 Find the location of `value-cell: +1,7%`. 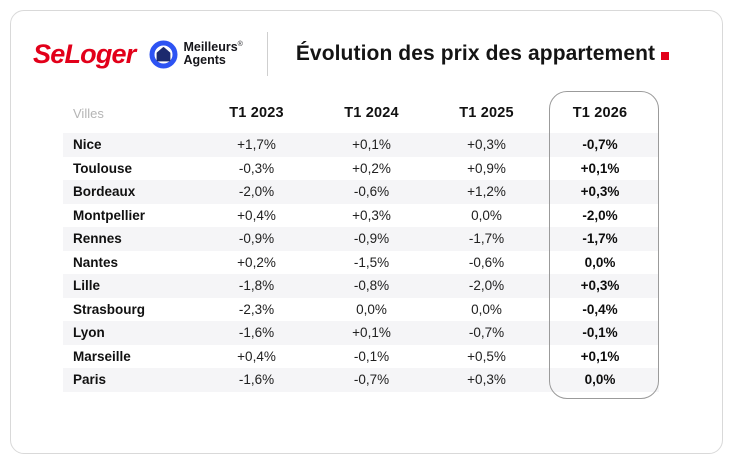

value-cell: +1,7% is located at coordinates (256, 145).